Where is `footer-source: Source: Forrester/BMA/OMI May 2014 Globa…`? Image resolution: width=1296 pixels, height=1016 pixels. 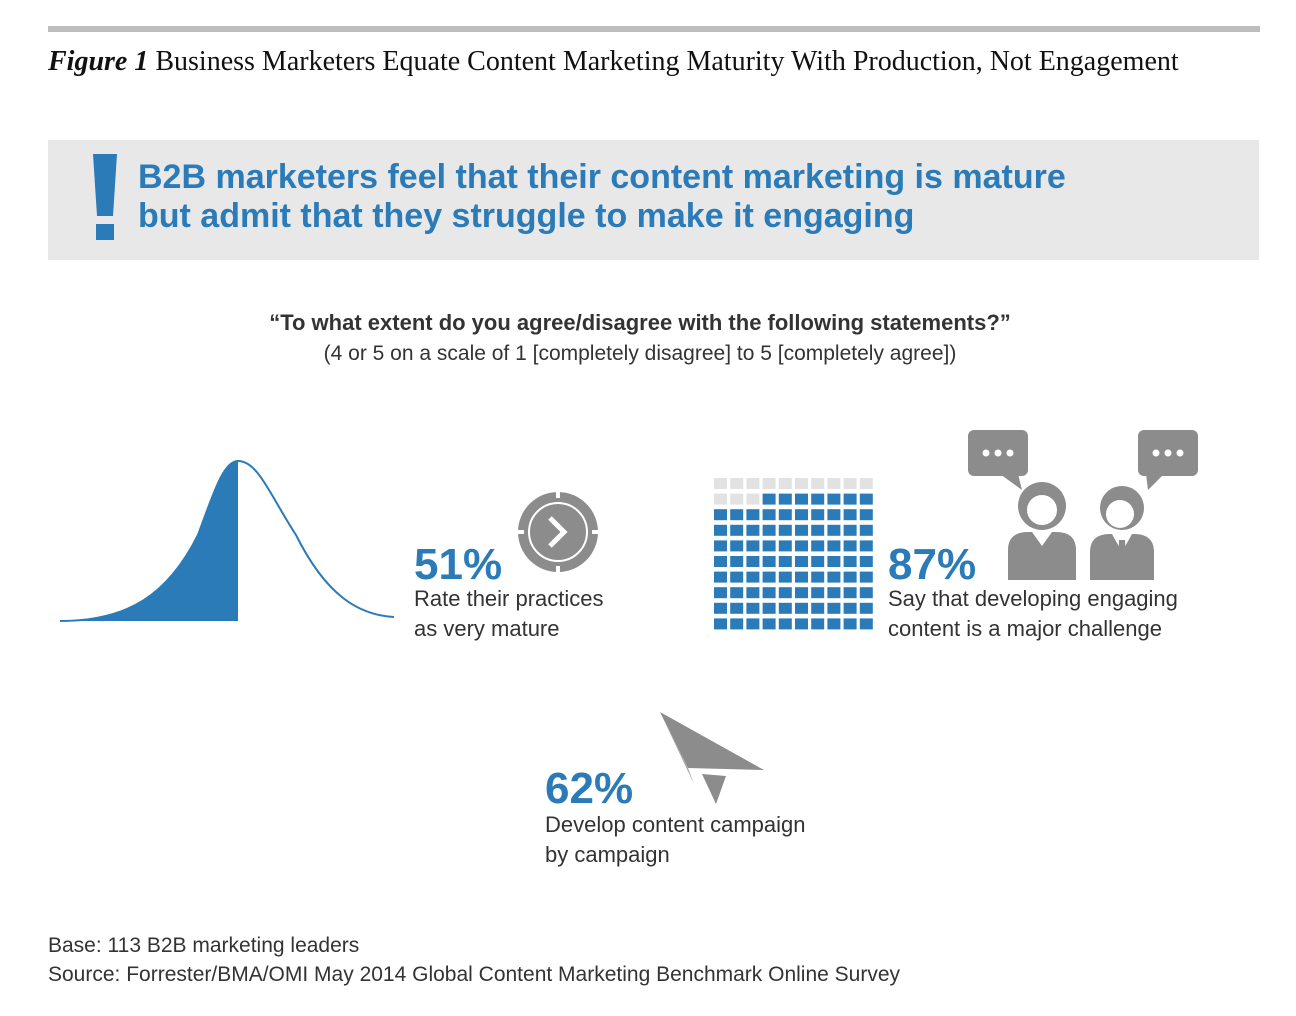 footer-source: Source: Forrester/BMA/OMI May 2014 Globa… is located at coordinates (474, 974).